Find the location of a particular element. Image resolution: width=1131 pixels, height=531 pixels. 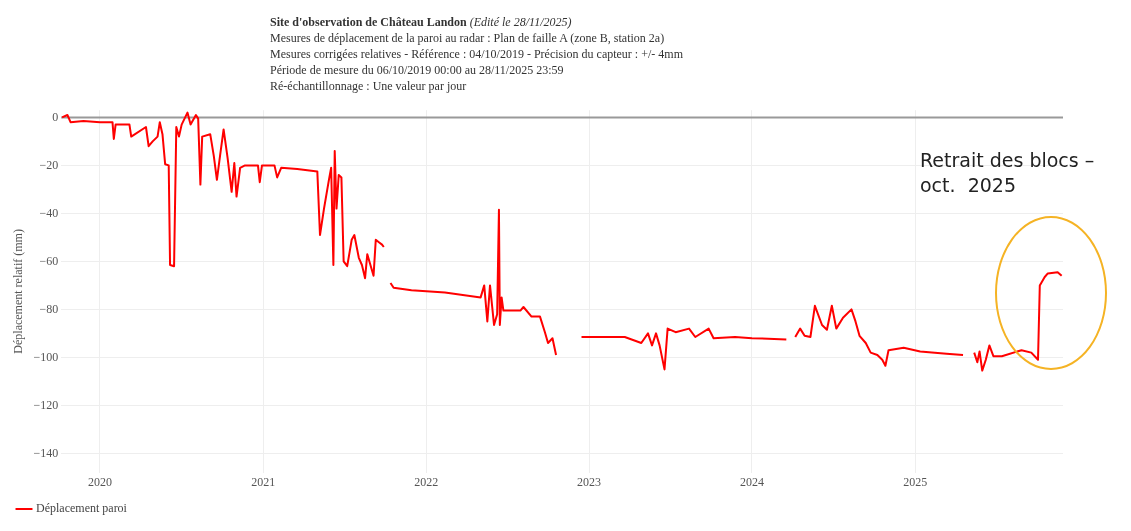

x-tick-label: 2021 is located at coordinates (263, 481).